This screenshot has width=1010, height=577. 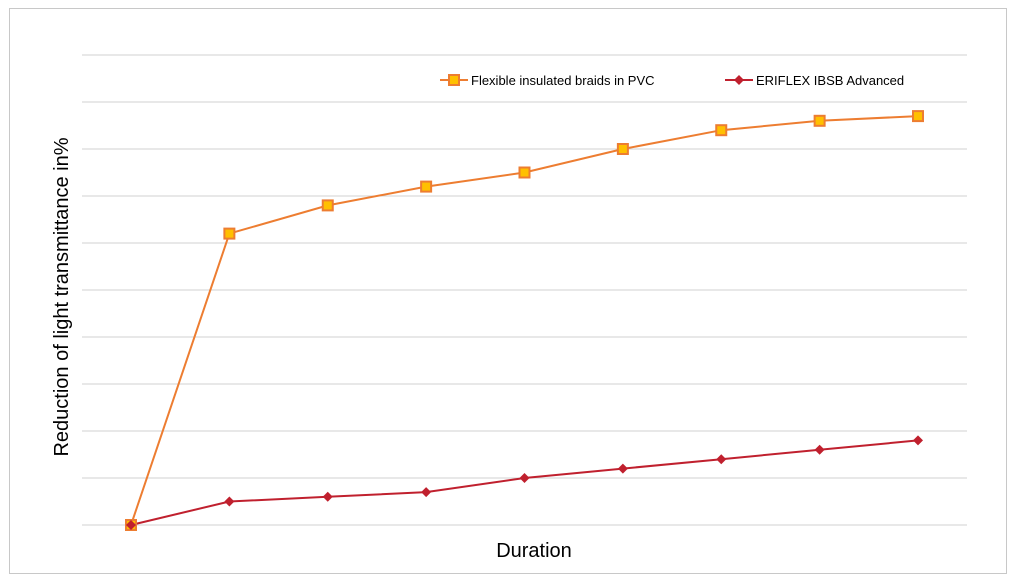 I want to click on legend-label-series-1: Flexible insulated braids in PVC, so click(x=563, y=80).